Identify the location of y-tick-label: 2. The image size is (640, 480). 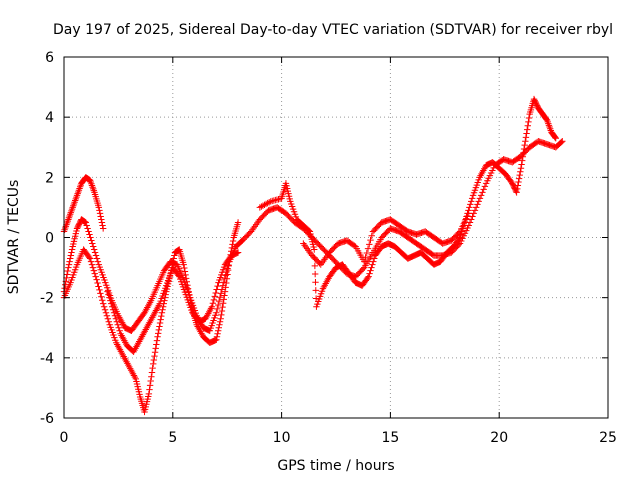
(49, 178).